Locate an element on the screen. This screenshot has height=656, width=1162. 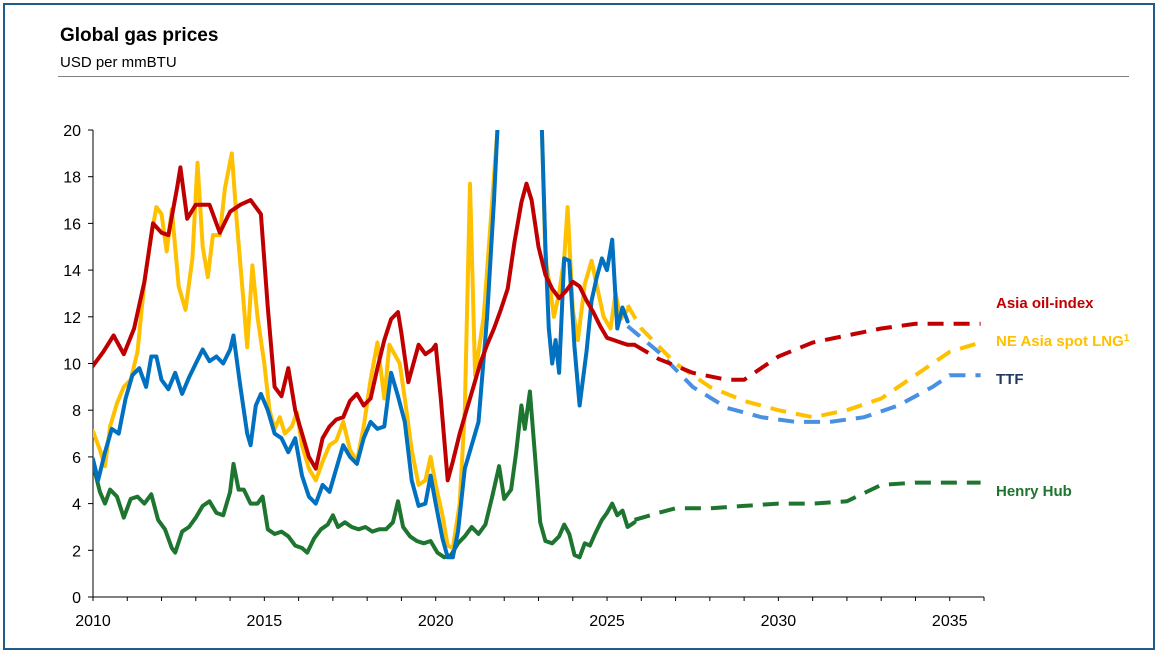
y-tick-label: 18 is located at coordinates (72, 178).